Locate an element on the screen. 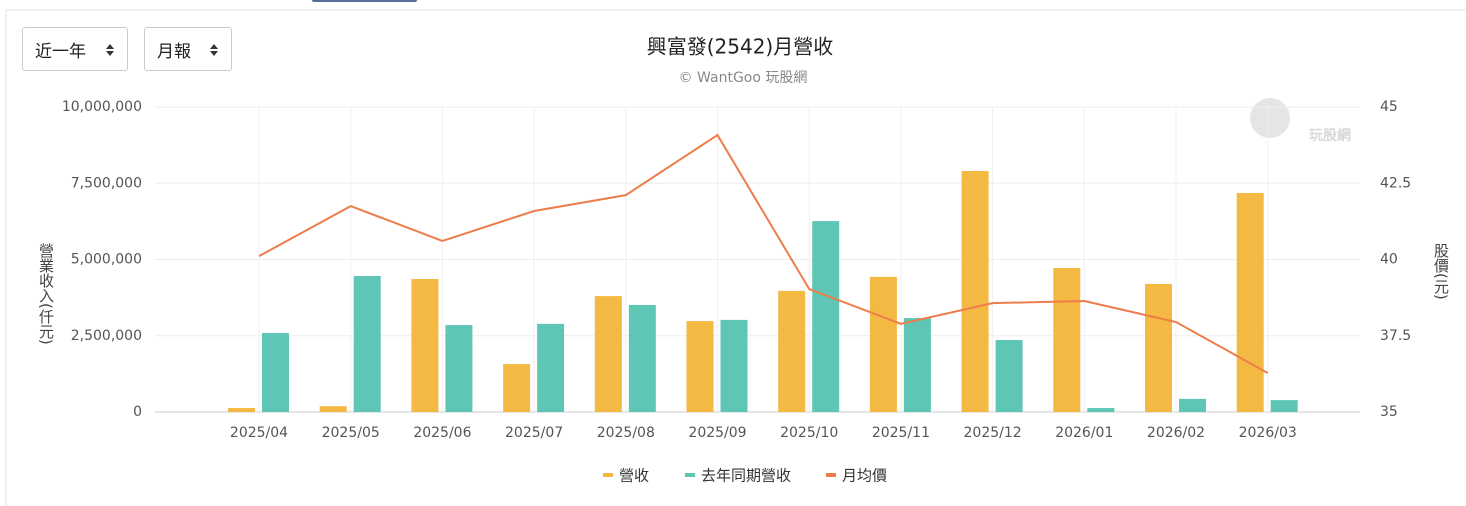  x-tick-label: 2025/11 is located at coordinates (901, 433).